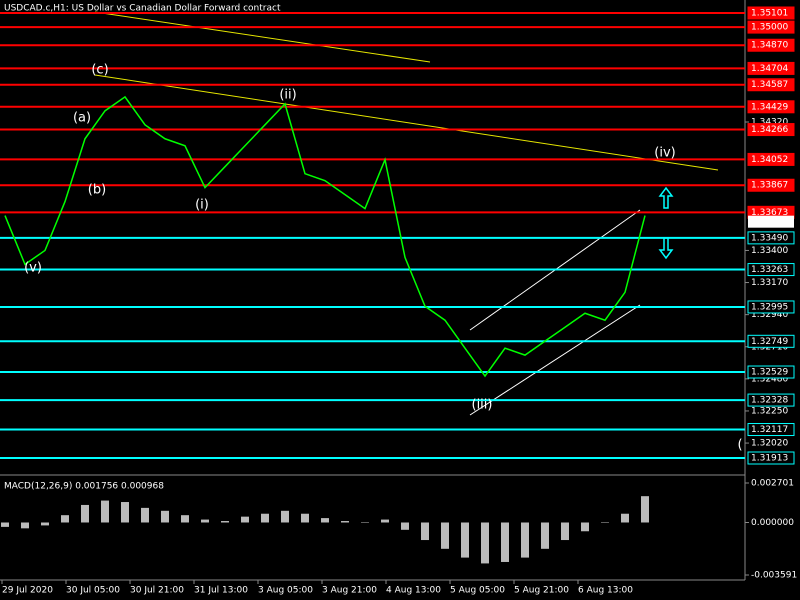 This screenshot has height=600, width=800. I want to click on level-label: 1.33490, so click(769, 238).